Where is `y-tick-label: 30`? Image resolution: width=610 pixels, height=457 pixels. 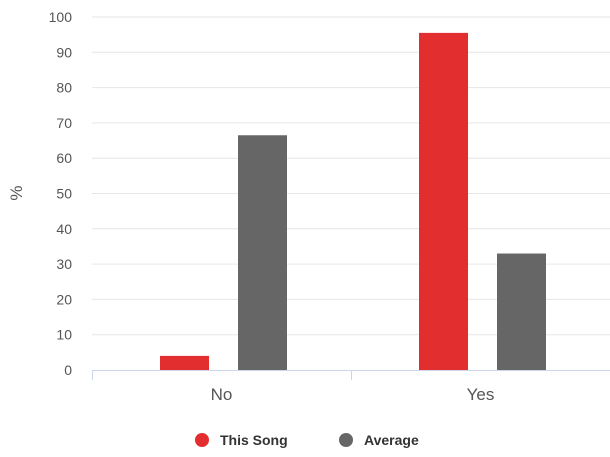
y-tick-label: 30 is located at coordinates (64, 264).